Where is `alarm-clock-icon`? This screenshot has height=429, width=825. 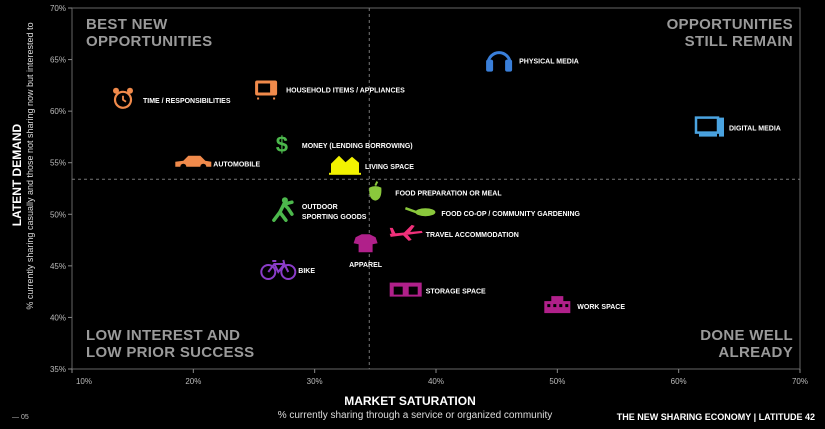 alarm-clock-icon is located at coordinates (123, 98).